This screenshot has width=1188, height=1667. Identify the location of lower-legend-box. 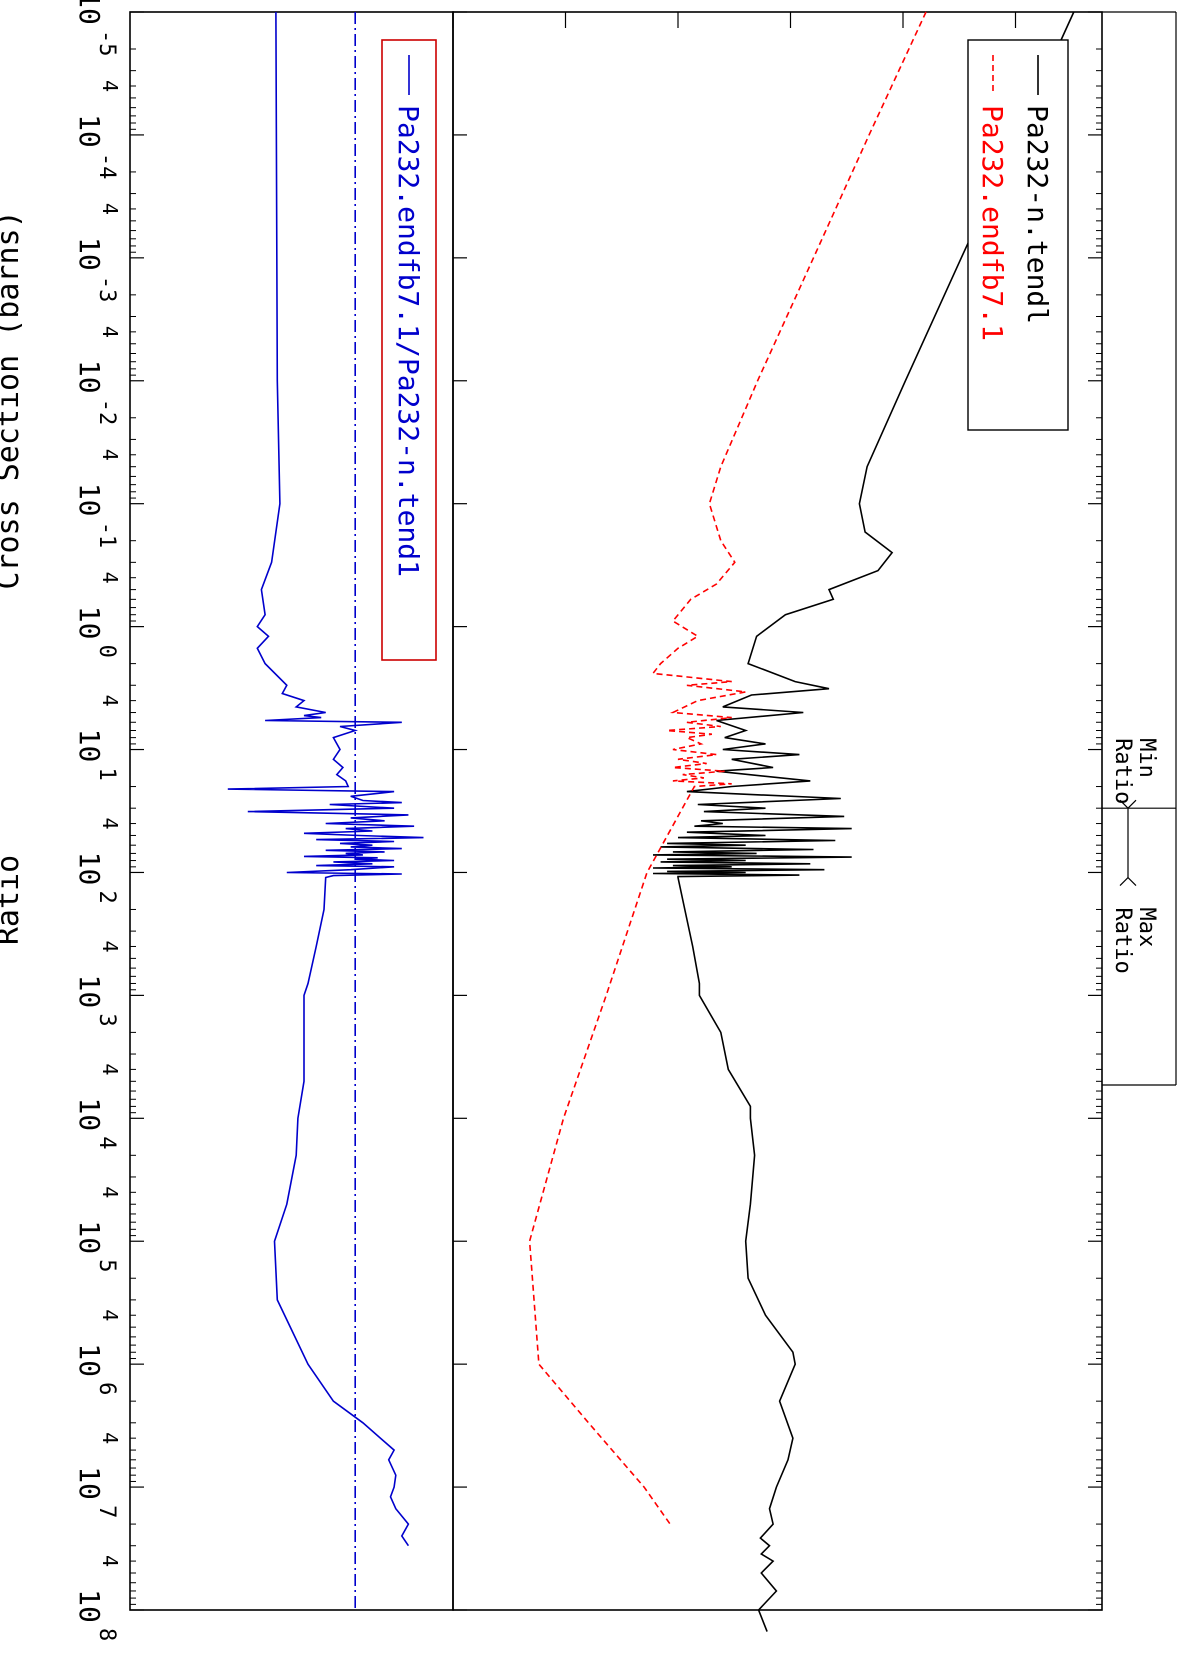
(409, 350).